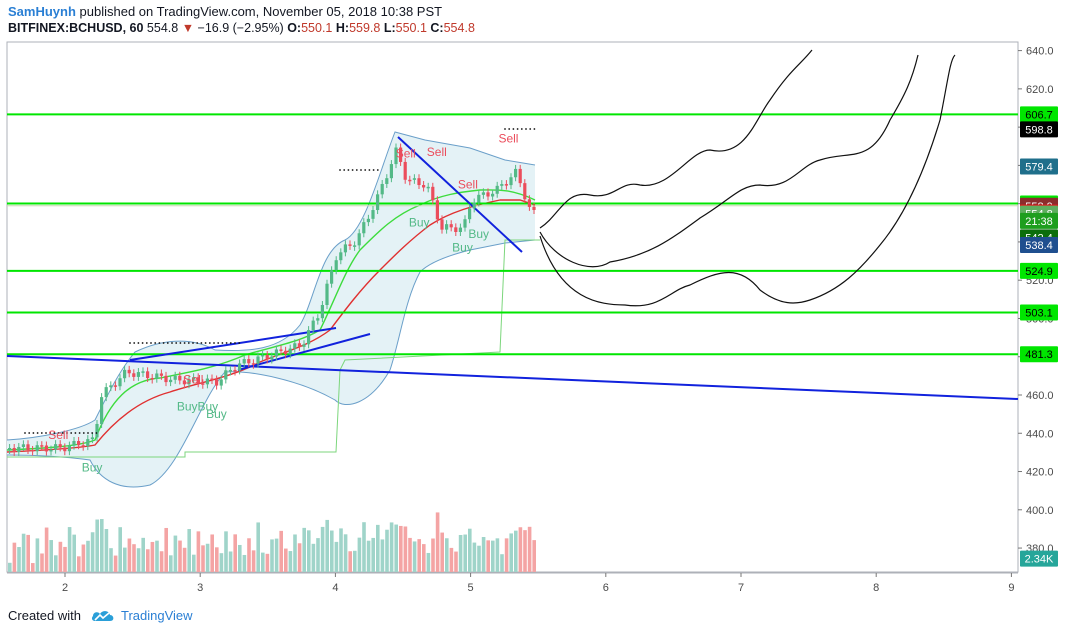 The height and width of the screenshot is (635, 1072). I want to click on trend-line-down, so click(460, 194).